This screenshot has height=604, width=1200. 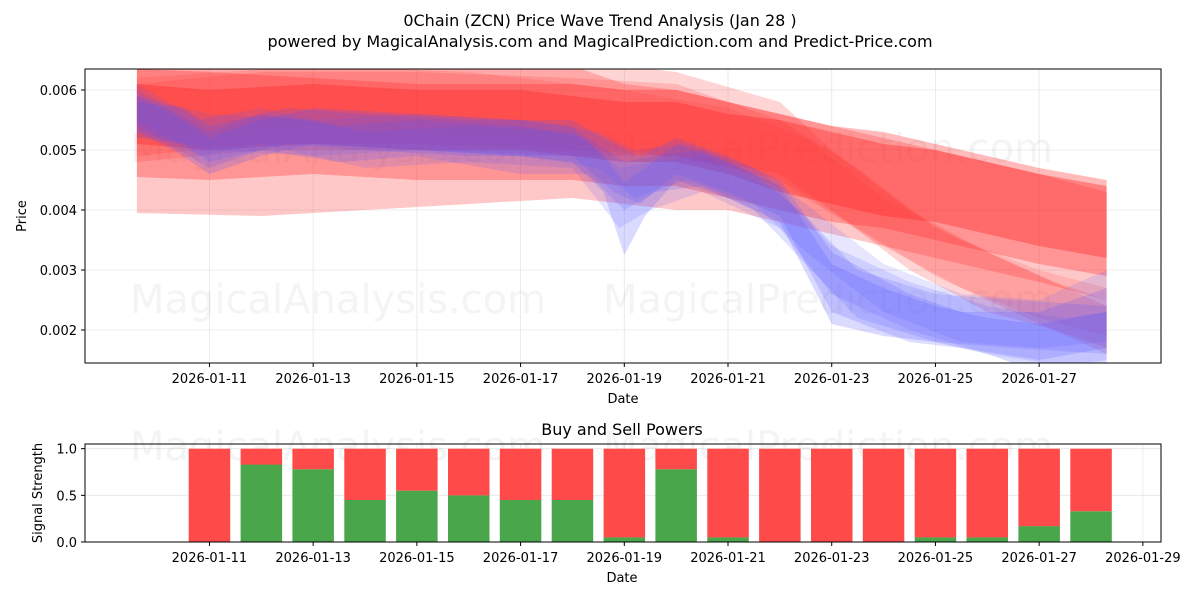 What do you see at coordinates (650, 495) in the screenshot?
I see `signal-bars` at bounding box center [650, 495].